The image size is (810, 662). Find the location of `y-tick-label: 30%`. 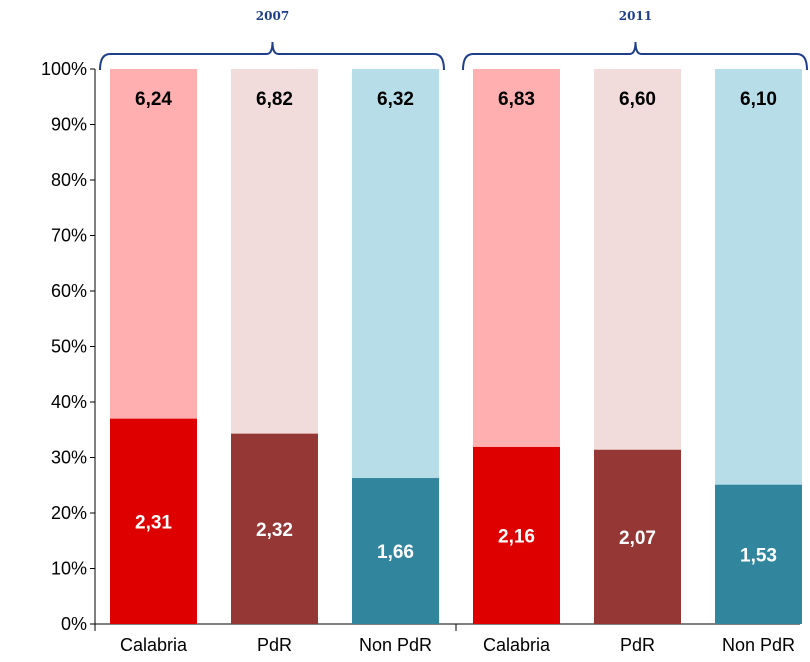

y-tick-label: 30% is located at coordinates (69, 458).